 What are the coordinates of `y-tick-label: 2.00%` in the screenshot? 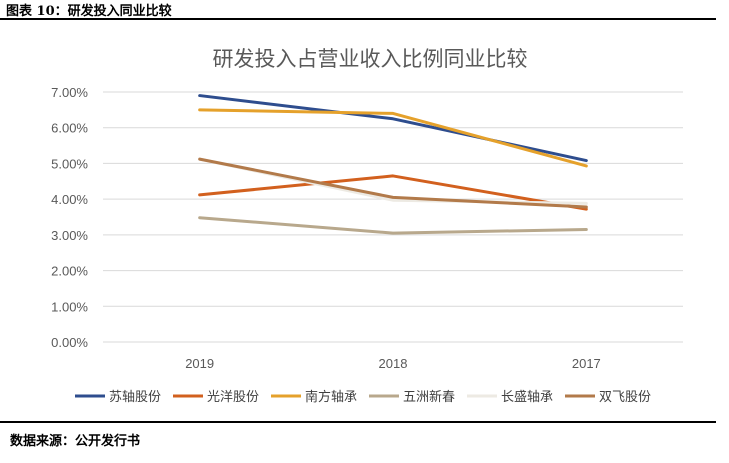 It's located at (69, 271).